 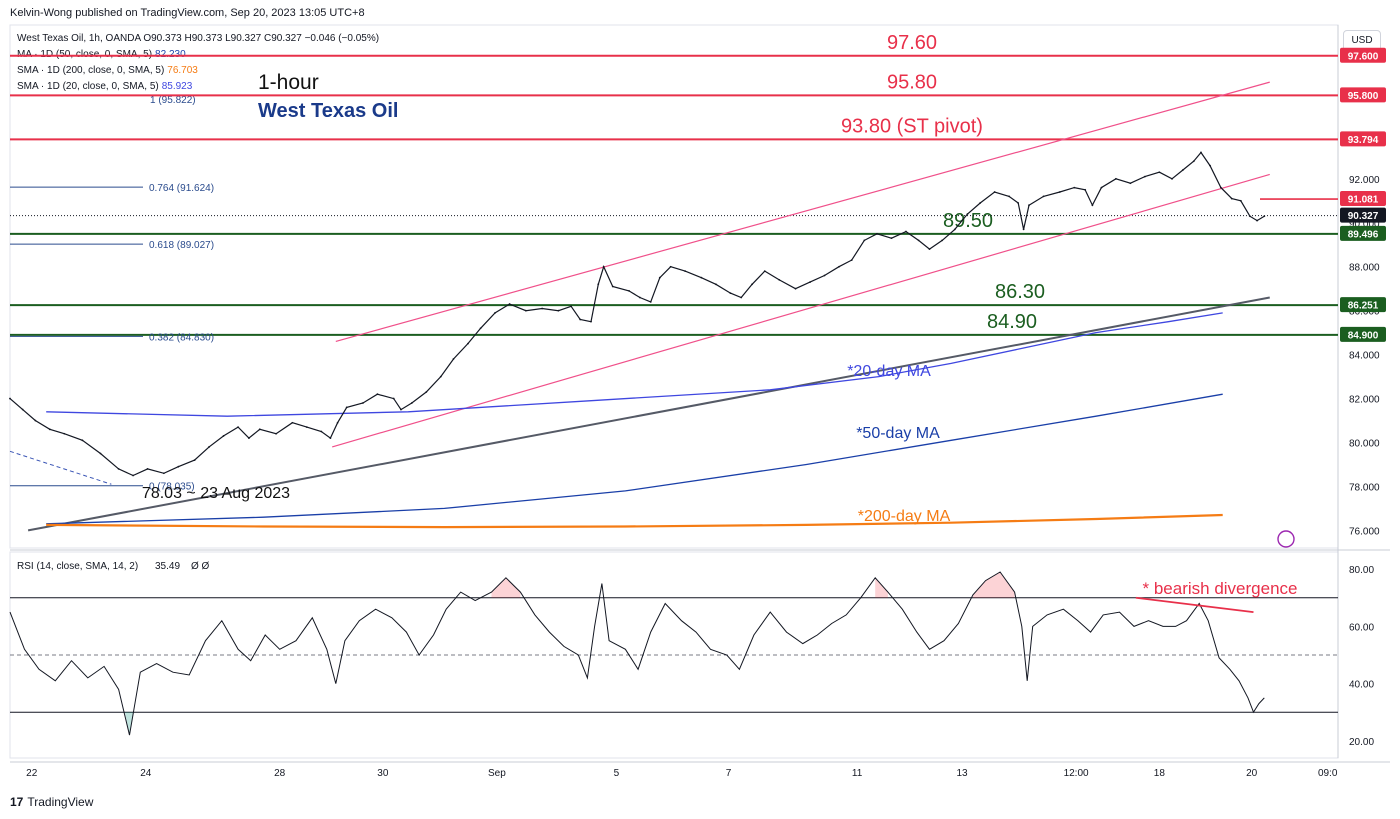 What do you see at coordinates (88, 86) in the screenshot?
I see `sma20-legend-label: SMA · 1D (20, close, 0, SMA, 5)` at bounding box center [88, 86].